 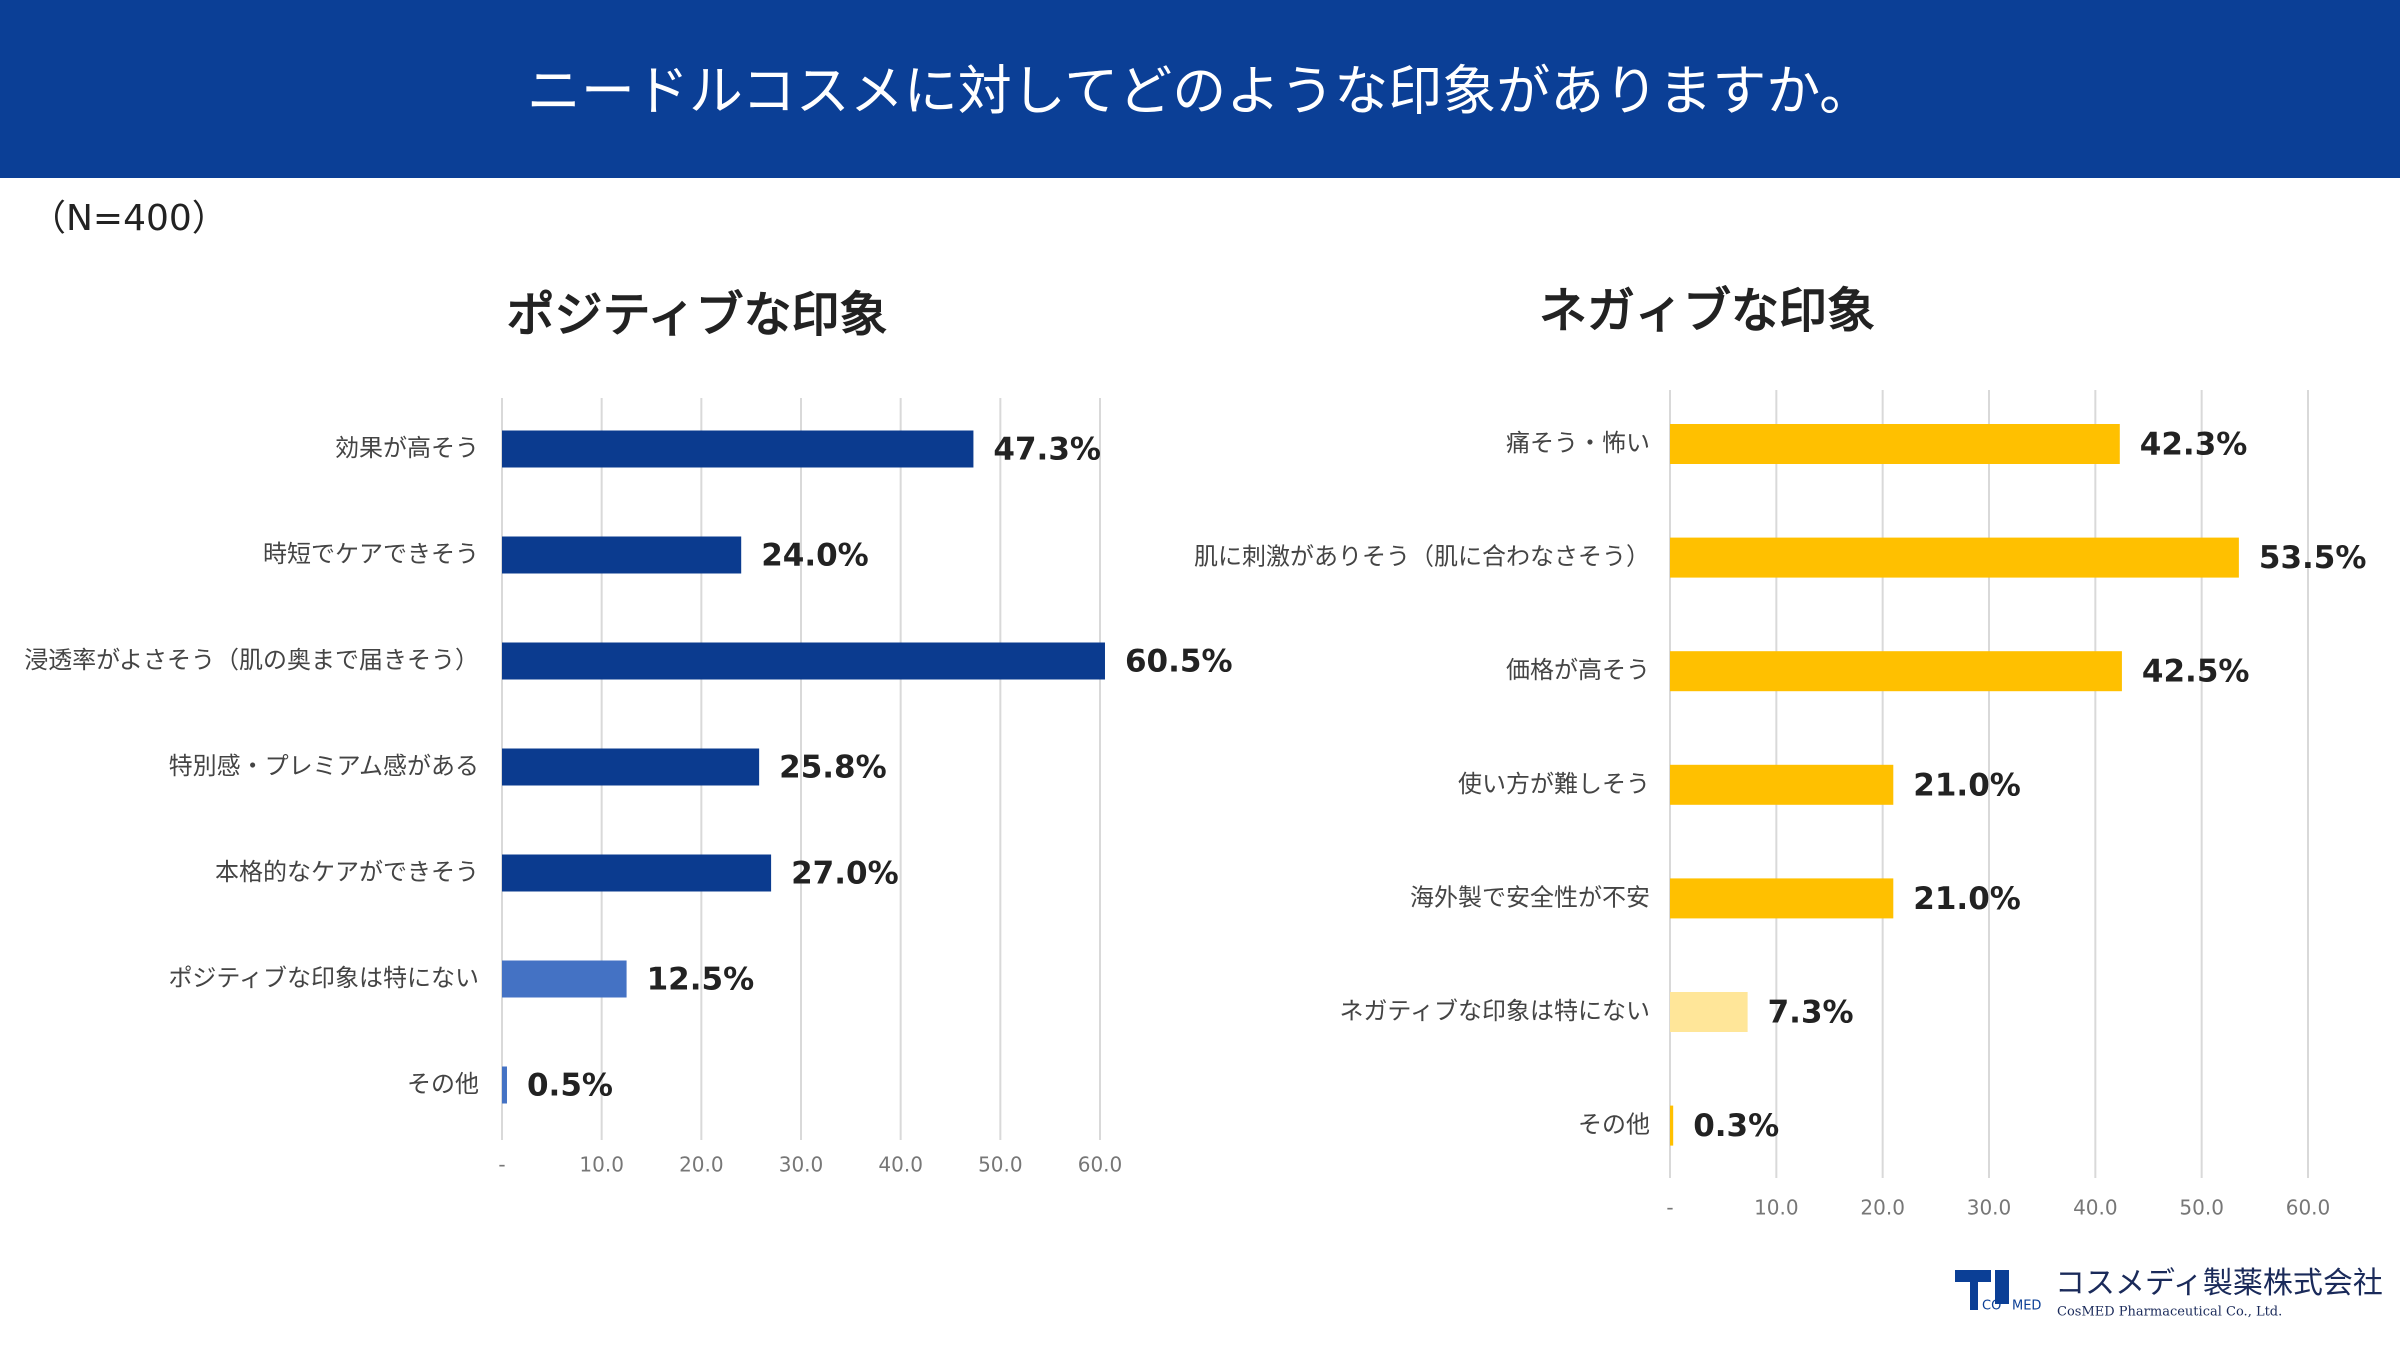 What do you see at coordinates (1179, 662) in the screenshot?
I see `value-label: 60.5%` at bounding box center [1179, 662].